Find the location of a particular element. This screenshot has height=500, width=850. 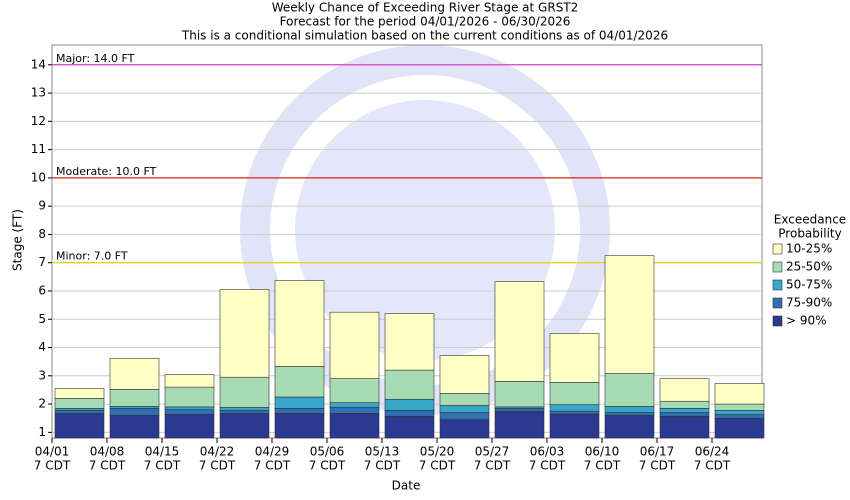

x-tick-label: 04/22 is located at coordinates (217, 452).